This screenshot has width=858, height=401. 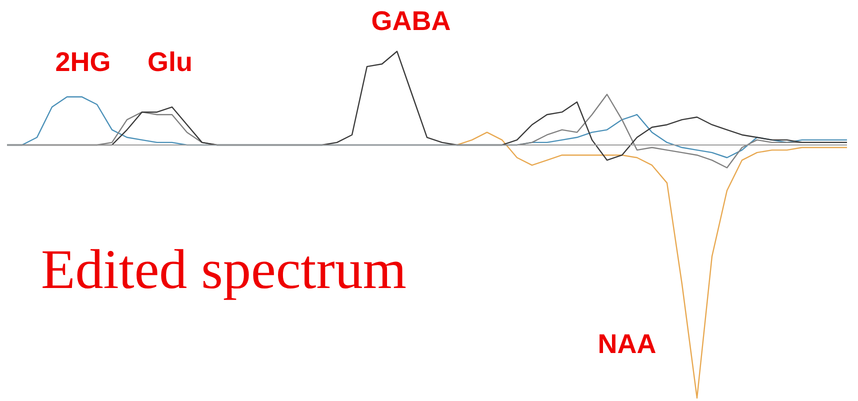 What do you see at coordinates (627, 344) in the screenshot?
I see `annotation: NAA` at bounding box center [627, 344].